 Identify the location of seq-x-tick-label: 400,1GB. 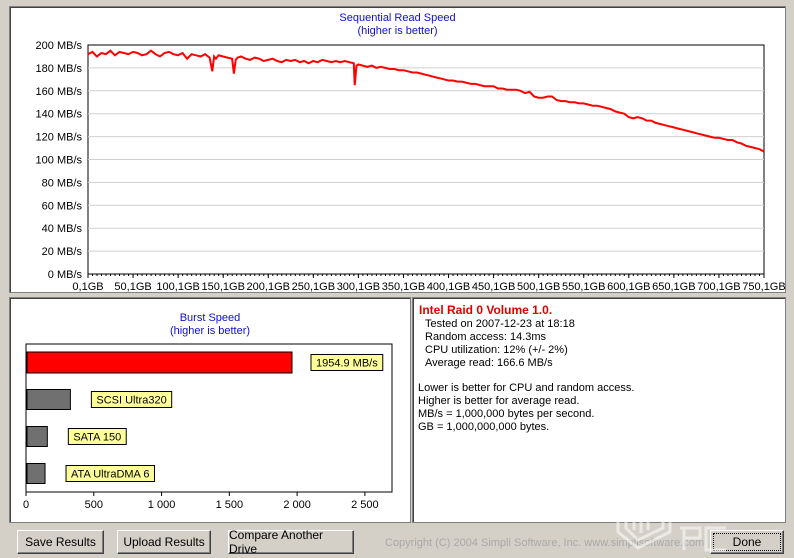
(448, 286).